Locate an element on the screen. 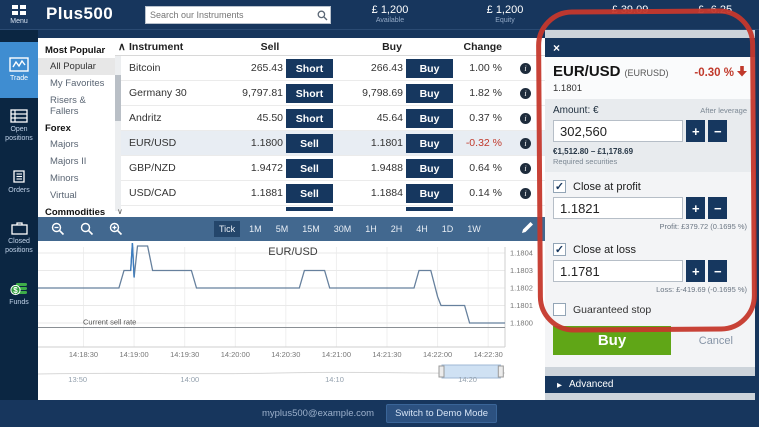 This screenshot has width=759, height=427. scrollbar-thumb is located at coordinates (118, 98).